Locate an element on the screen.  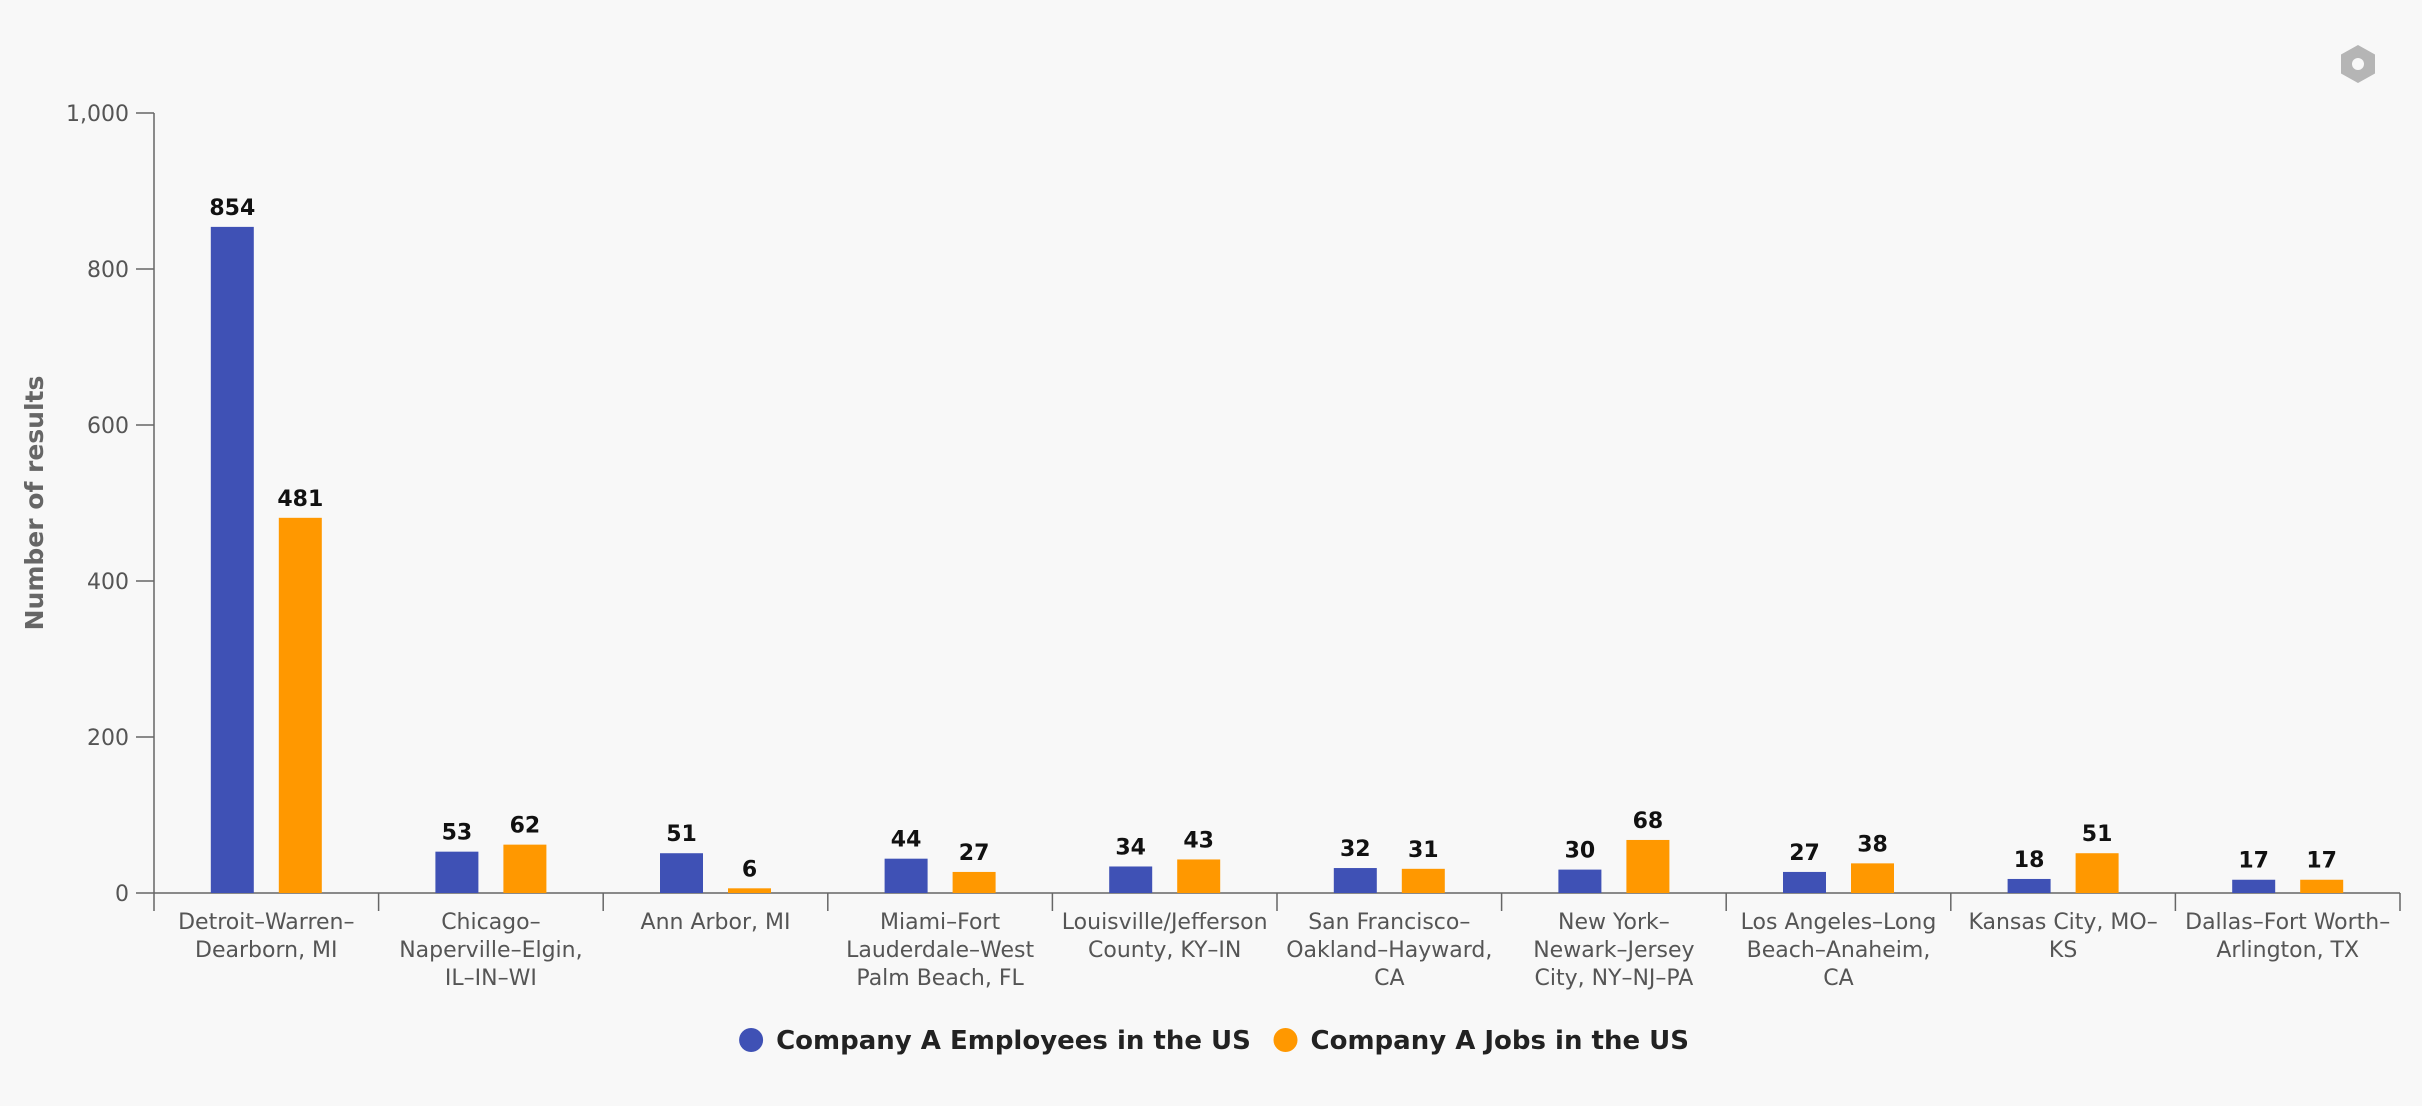
bar-data-label: 18 is located at coordinates (2029, 860).